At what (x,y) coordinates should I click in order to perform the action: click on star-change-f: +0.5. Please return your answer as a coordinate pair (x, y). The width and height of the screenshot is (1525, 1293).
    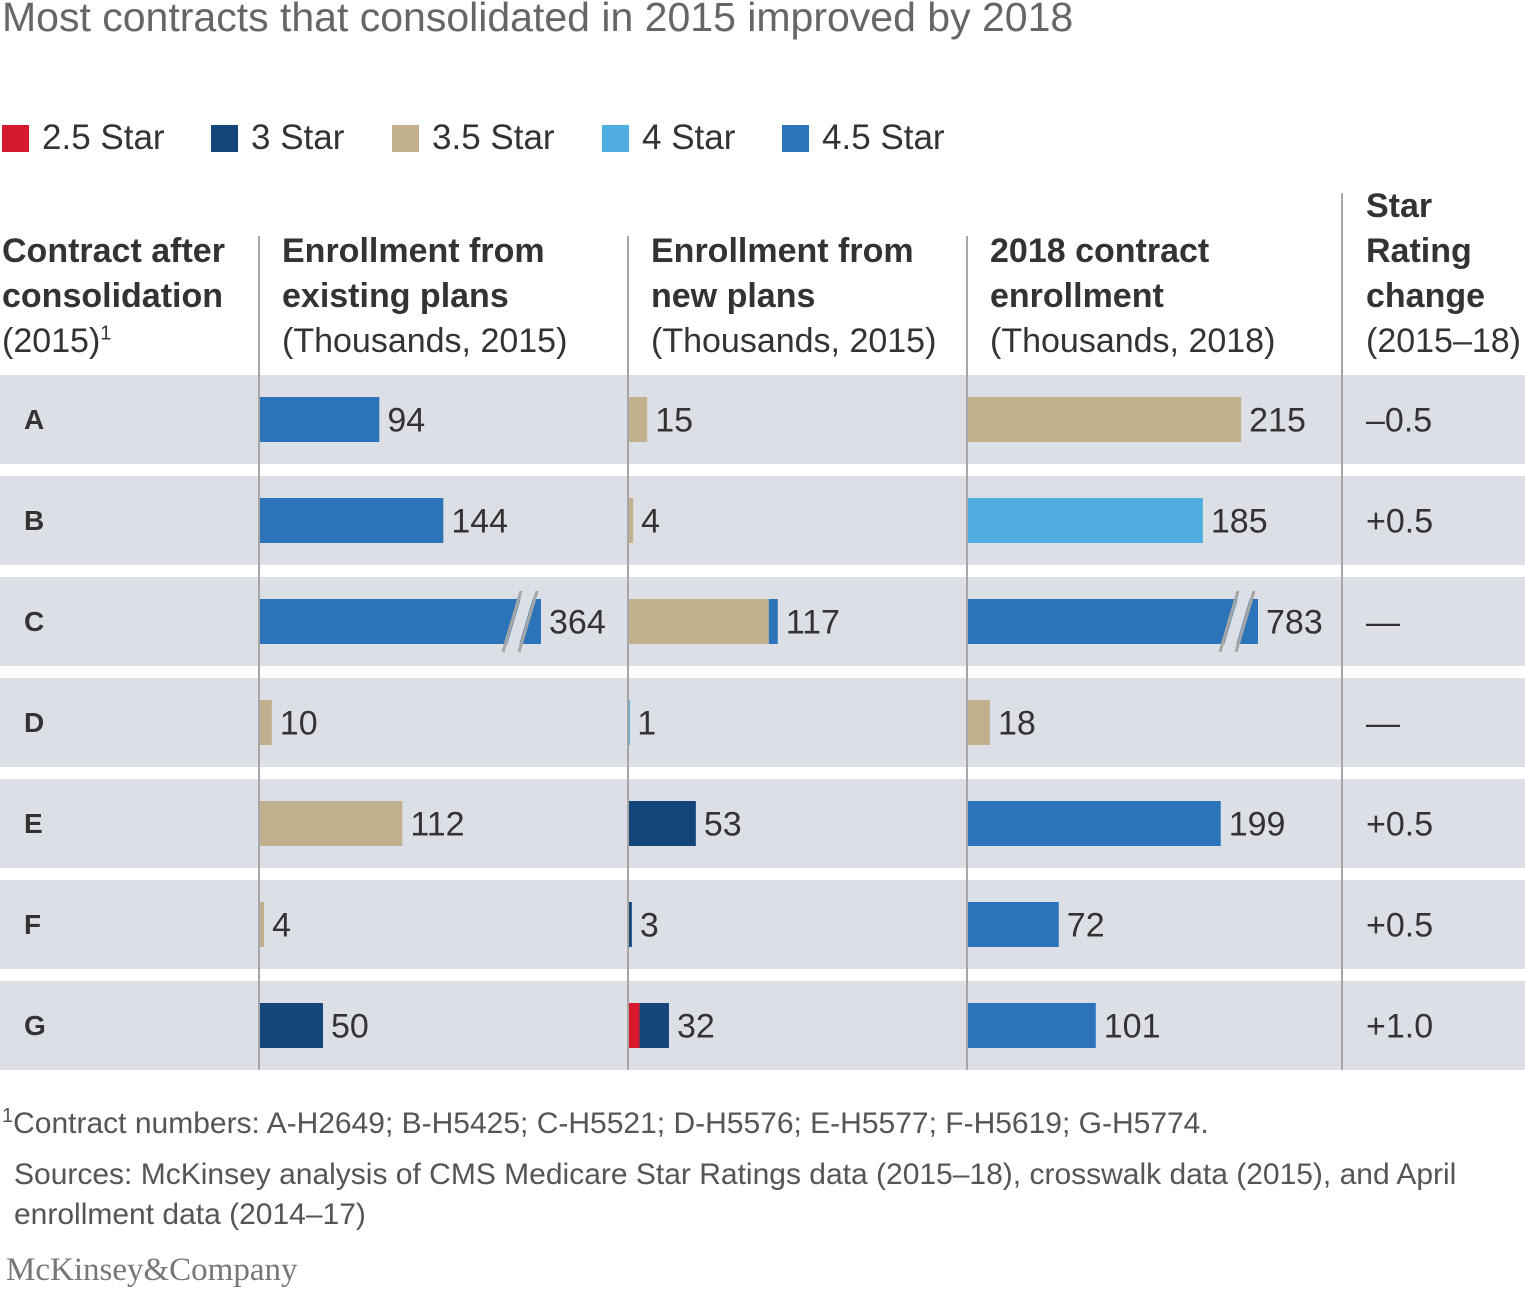
    Looking at the image, I should click on (1399, 926).